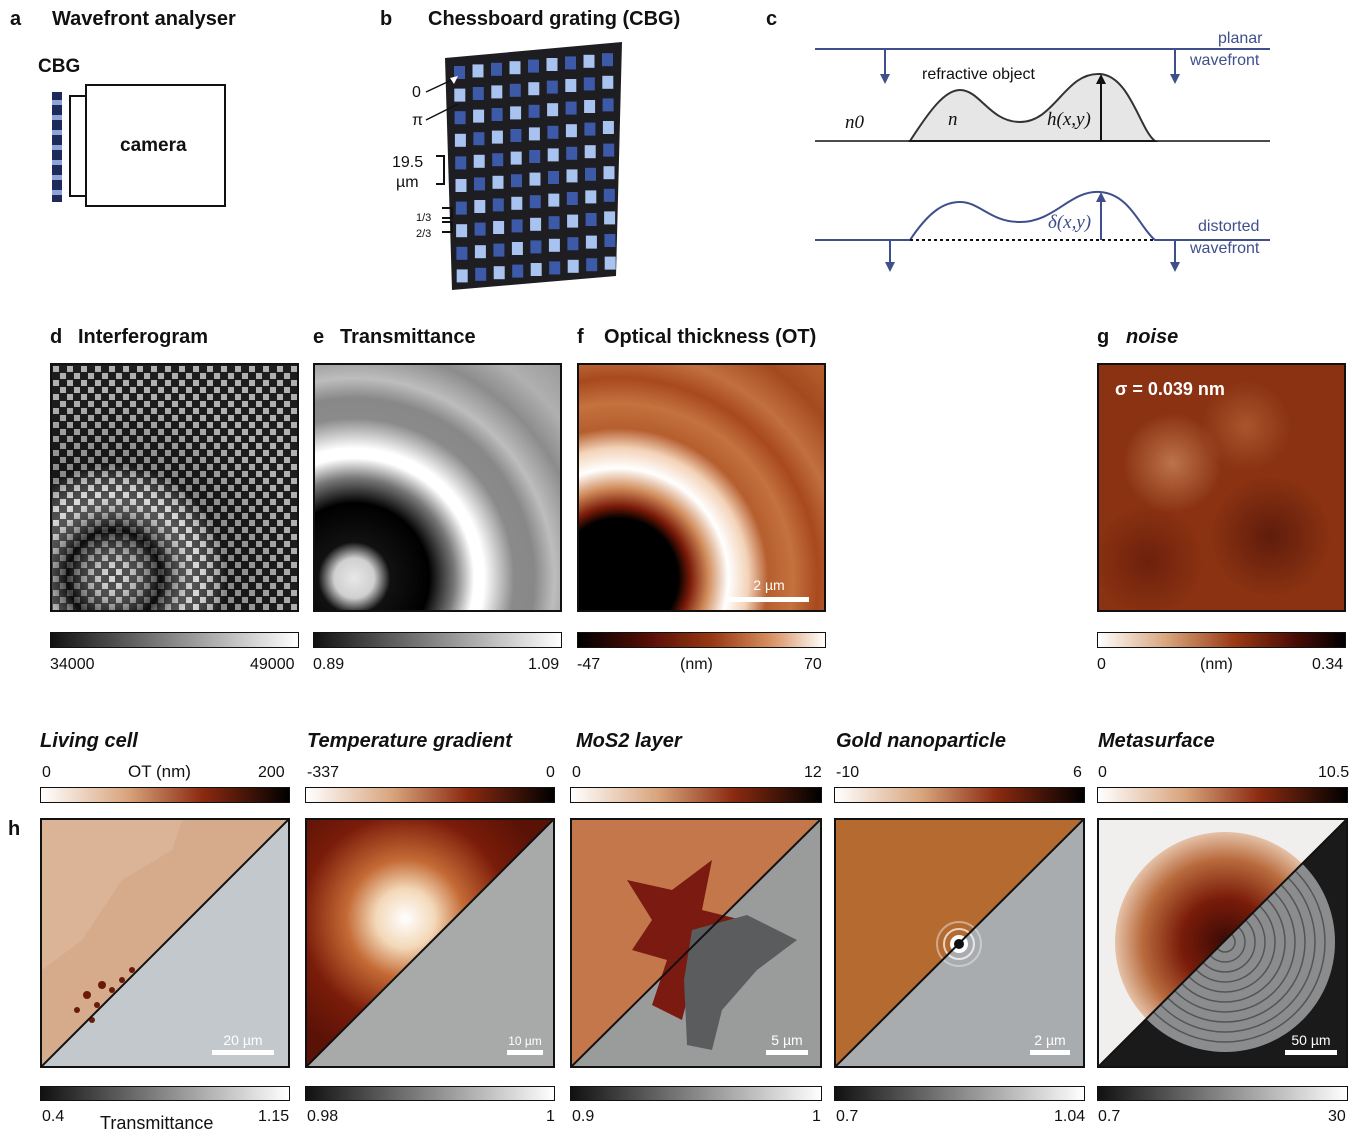  Describe the element at coordinates (696, 795) in the screenshot. I see `h3-ot-colorbar` at that location.